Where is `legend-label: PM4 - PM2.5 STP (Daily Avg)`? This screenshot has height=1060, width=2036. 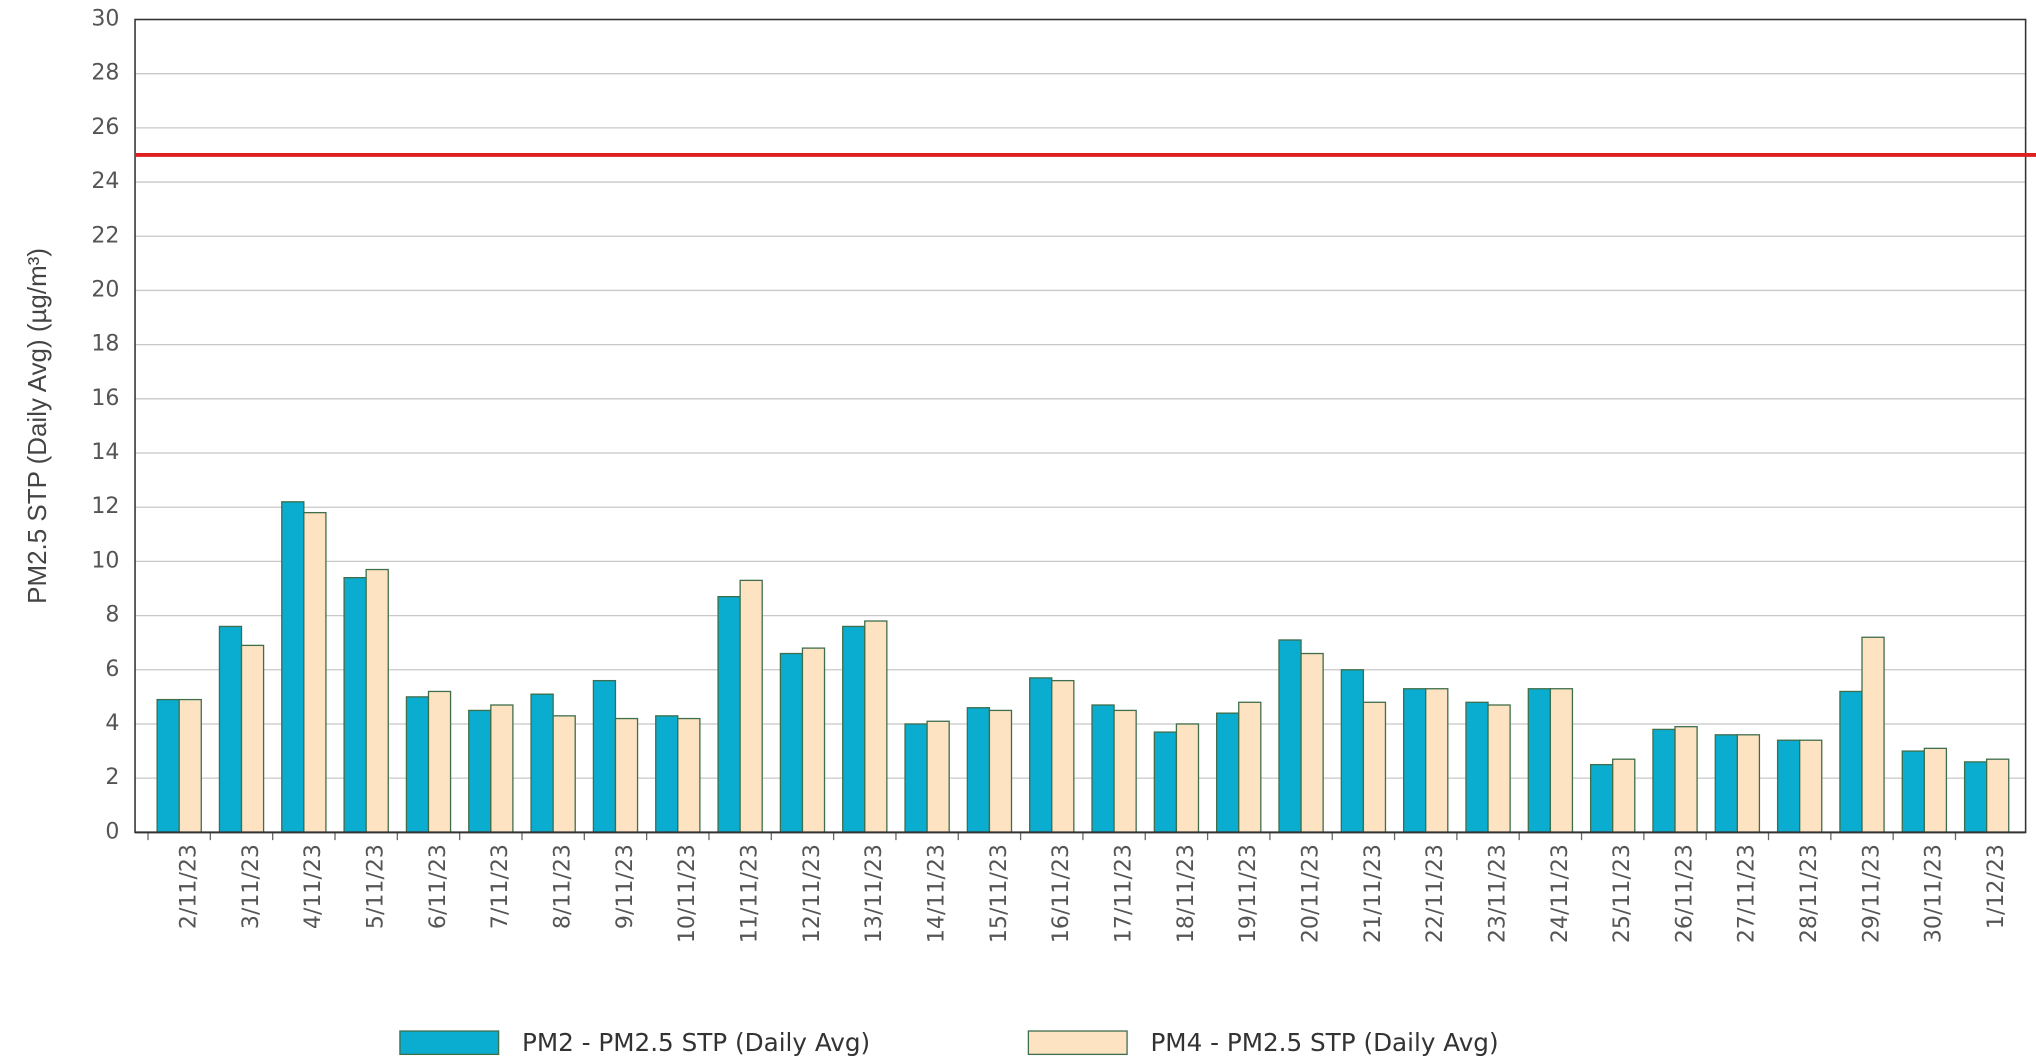
legend-label: PM4 - PM2.5 STP (Daily Avg) is located at coordinates (1324, 1042).